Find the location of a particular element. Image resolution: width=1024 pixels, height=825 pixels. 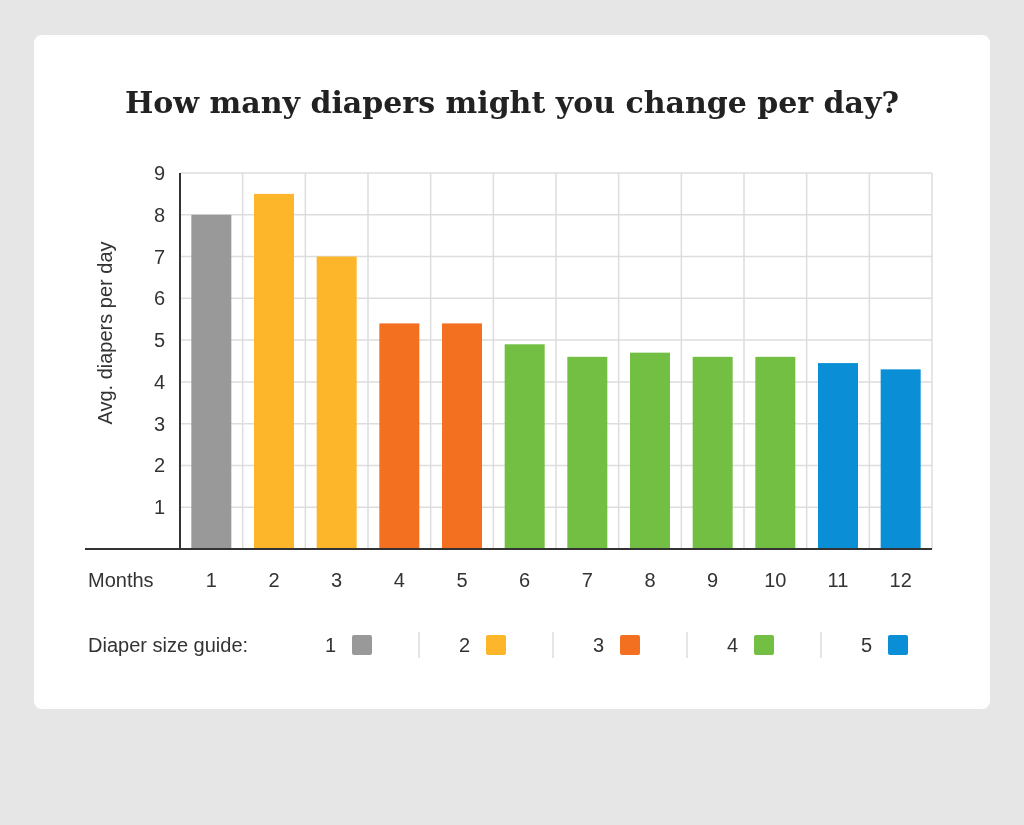

x-tick-label: 7 is located at coordinates (587, 580).